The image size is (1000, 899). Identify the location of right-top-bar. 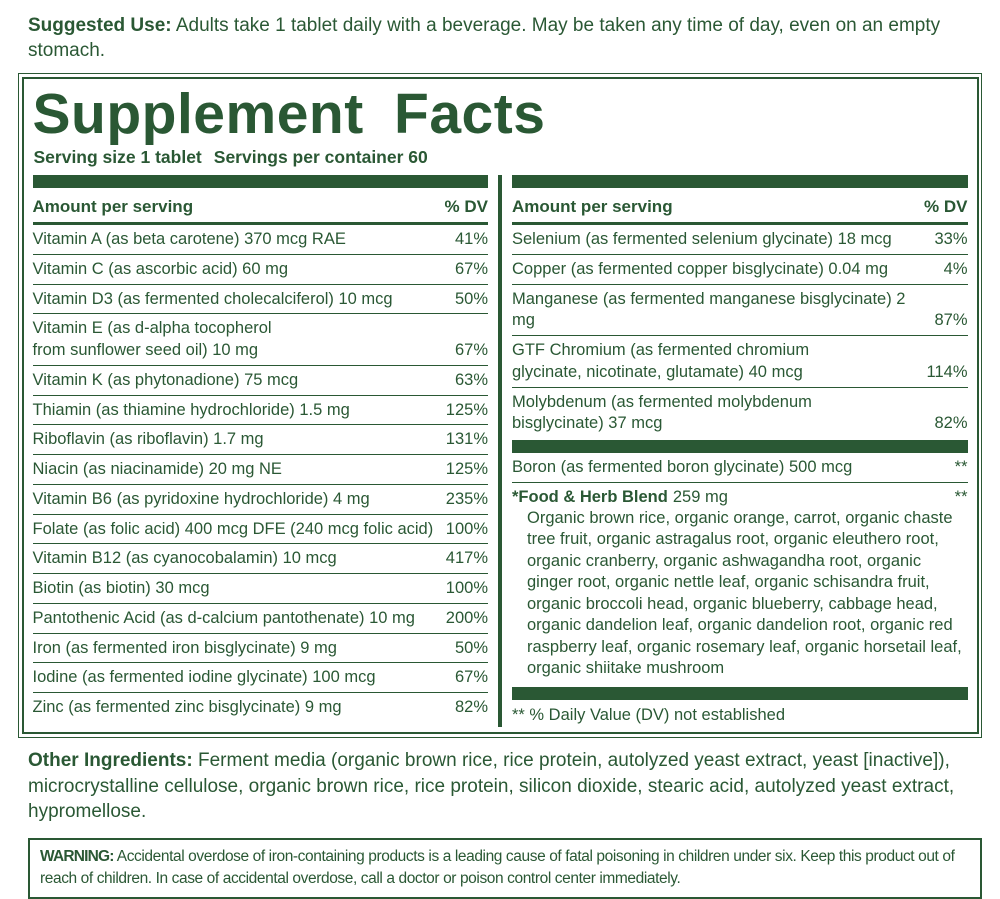
(740, 181).